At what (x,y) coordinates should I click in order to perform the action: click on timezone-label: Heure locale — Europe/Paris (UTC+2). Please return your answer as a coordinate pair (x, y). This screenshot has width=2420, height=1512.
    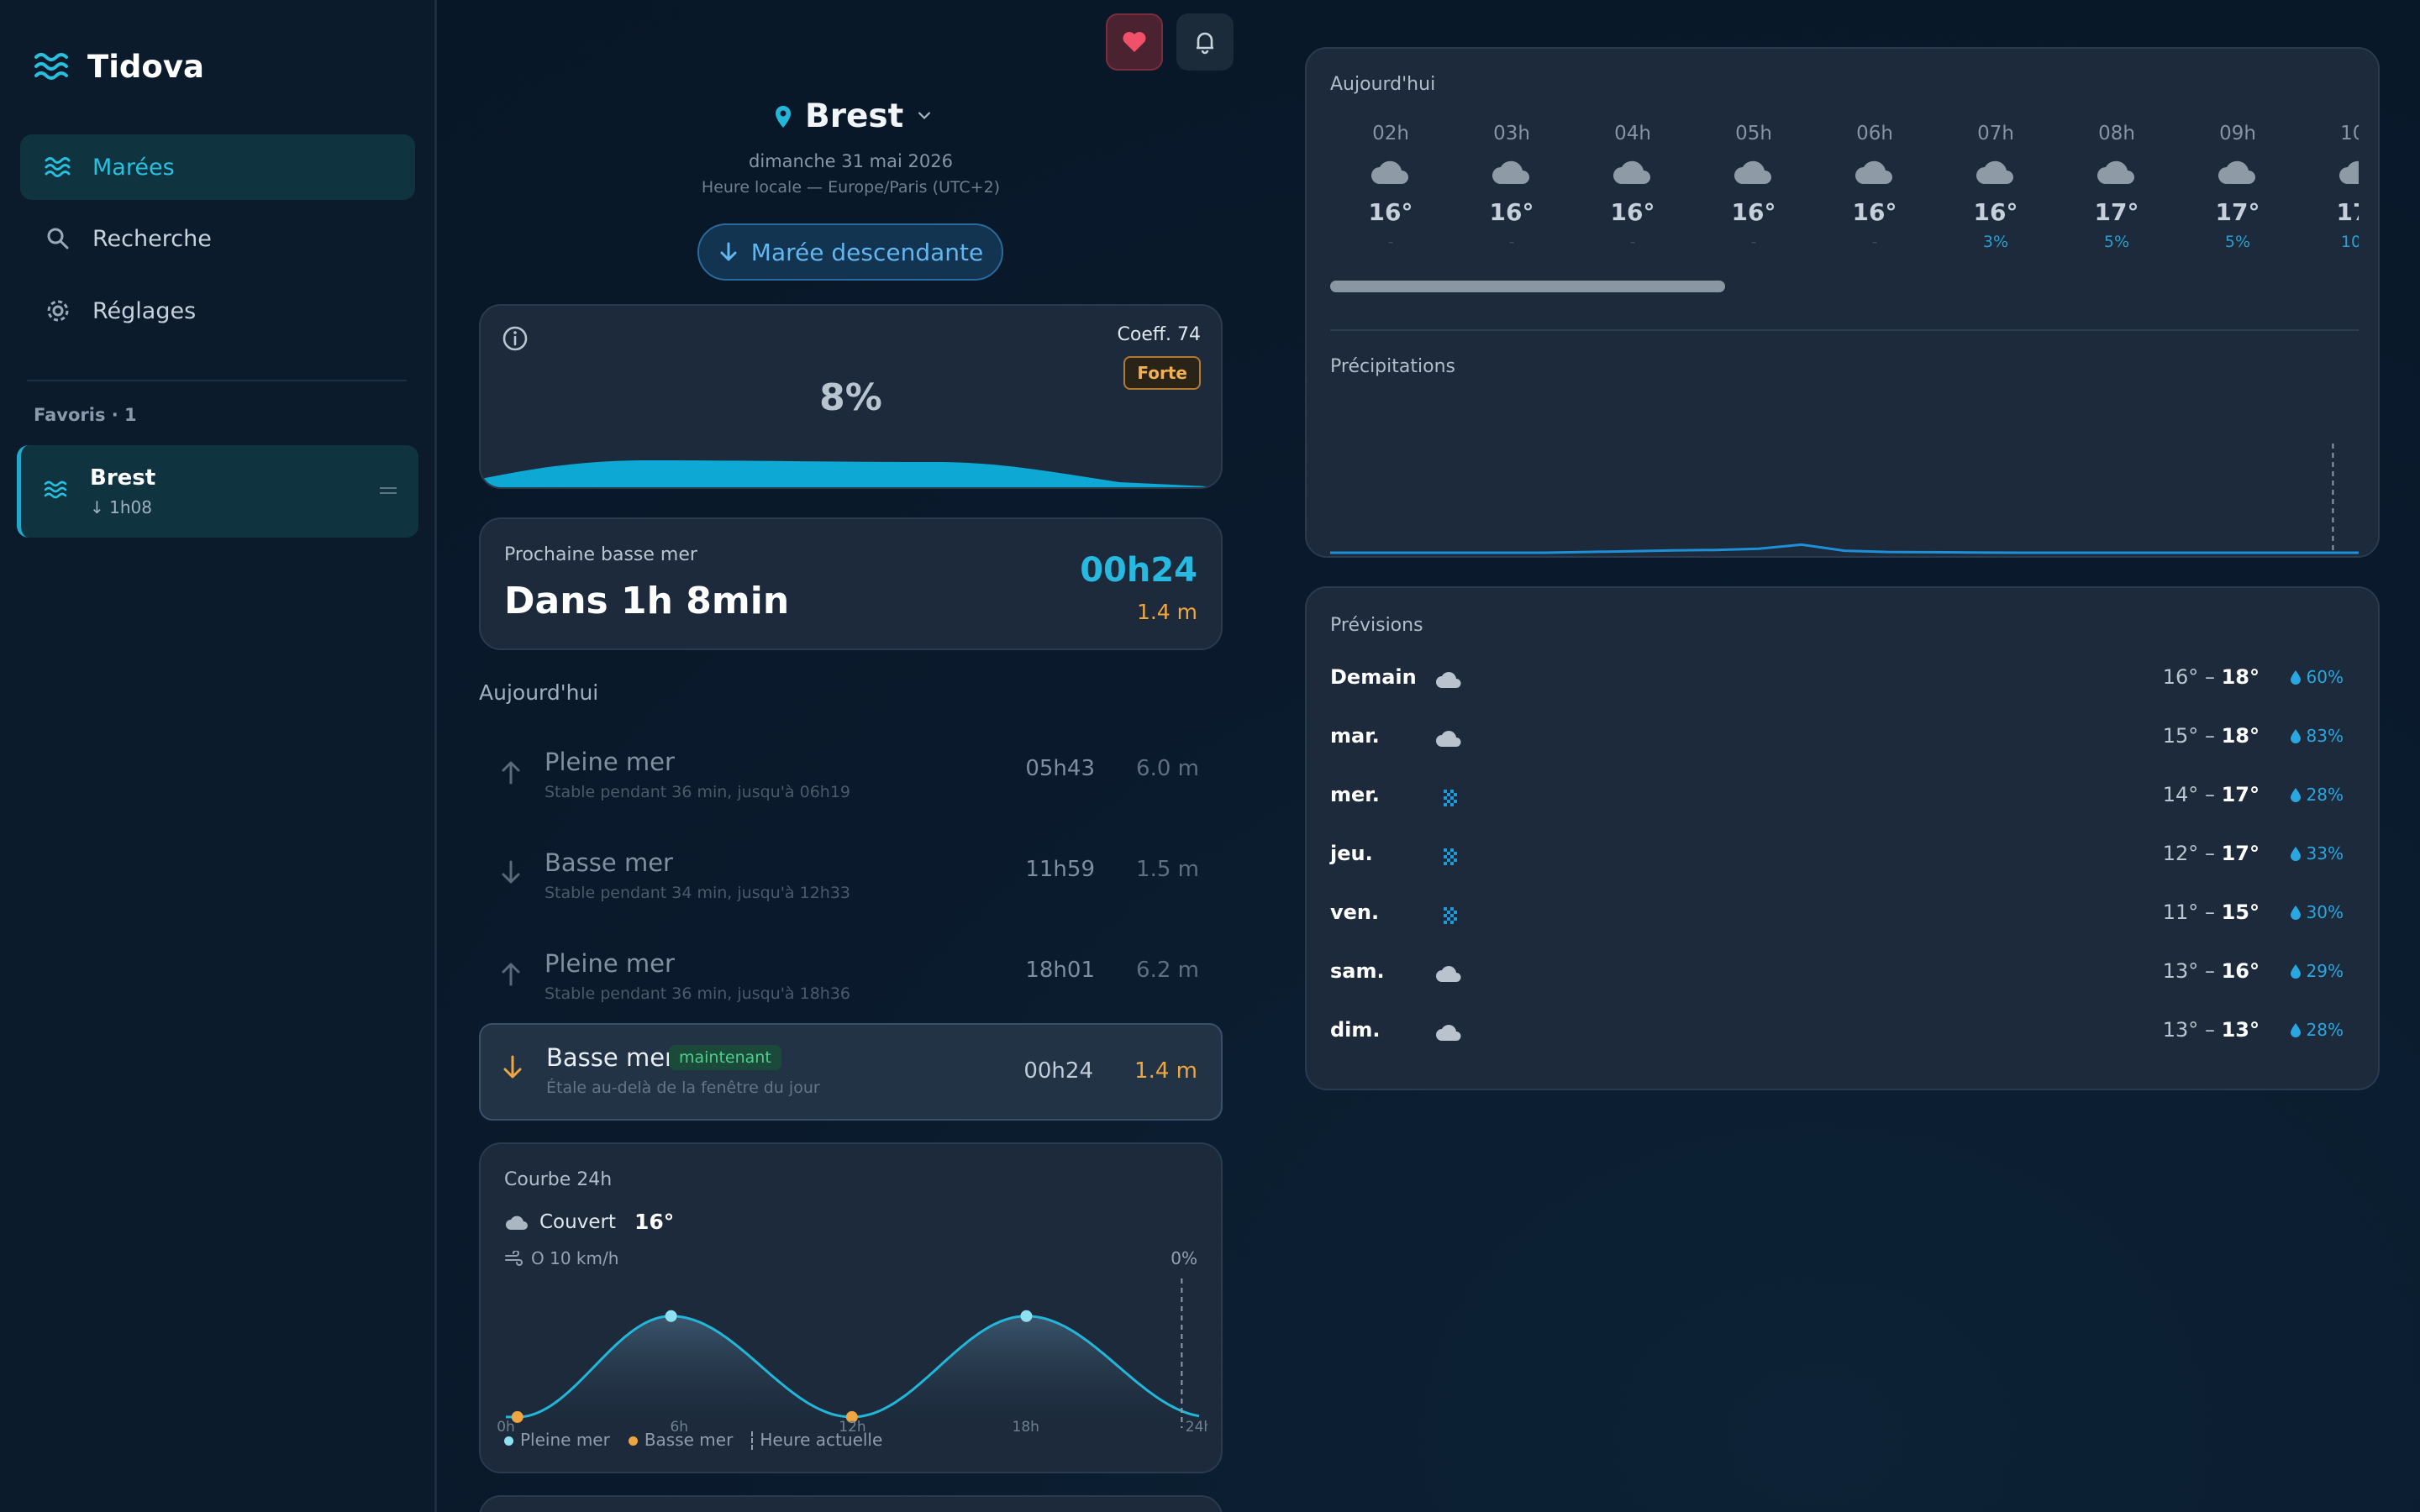
    Looking at the image, I should click on (851, 187).